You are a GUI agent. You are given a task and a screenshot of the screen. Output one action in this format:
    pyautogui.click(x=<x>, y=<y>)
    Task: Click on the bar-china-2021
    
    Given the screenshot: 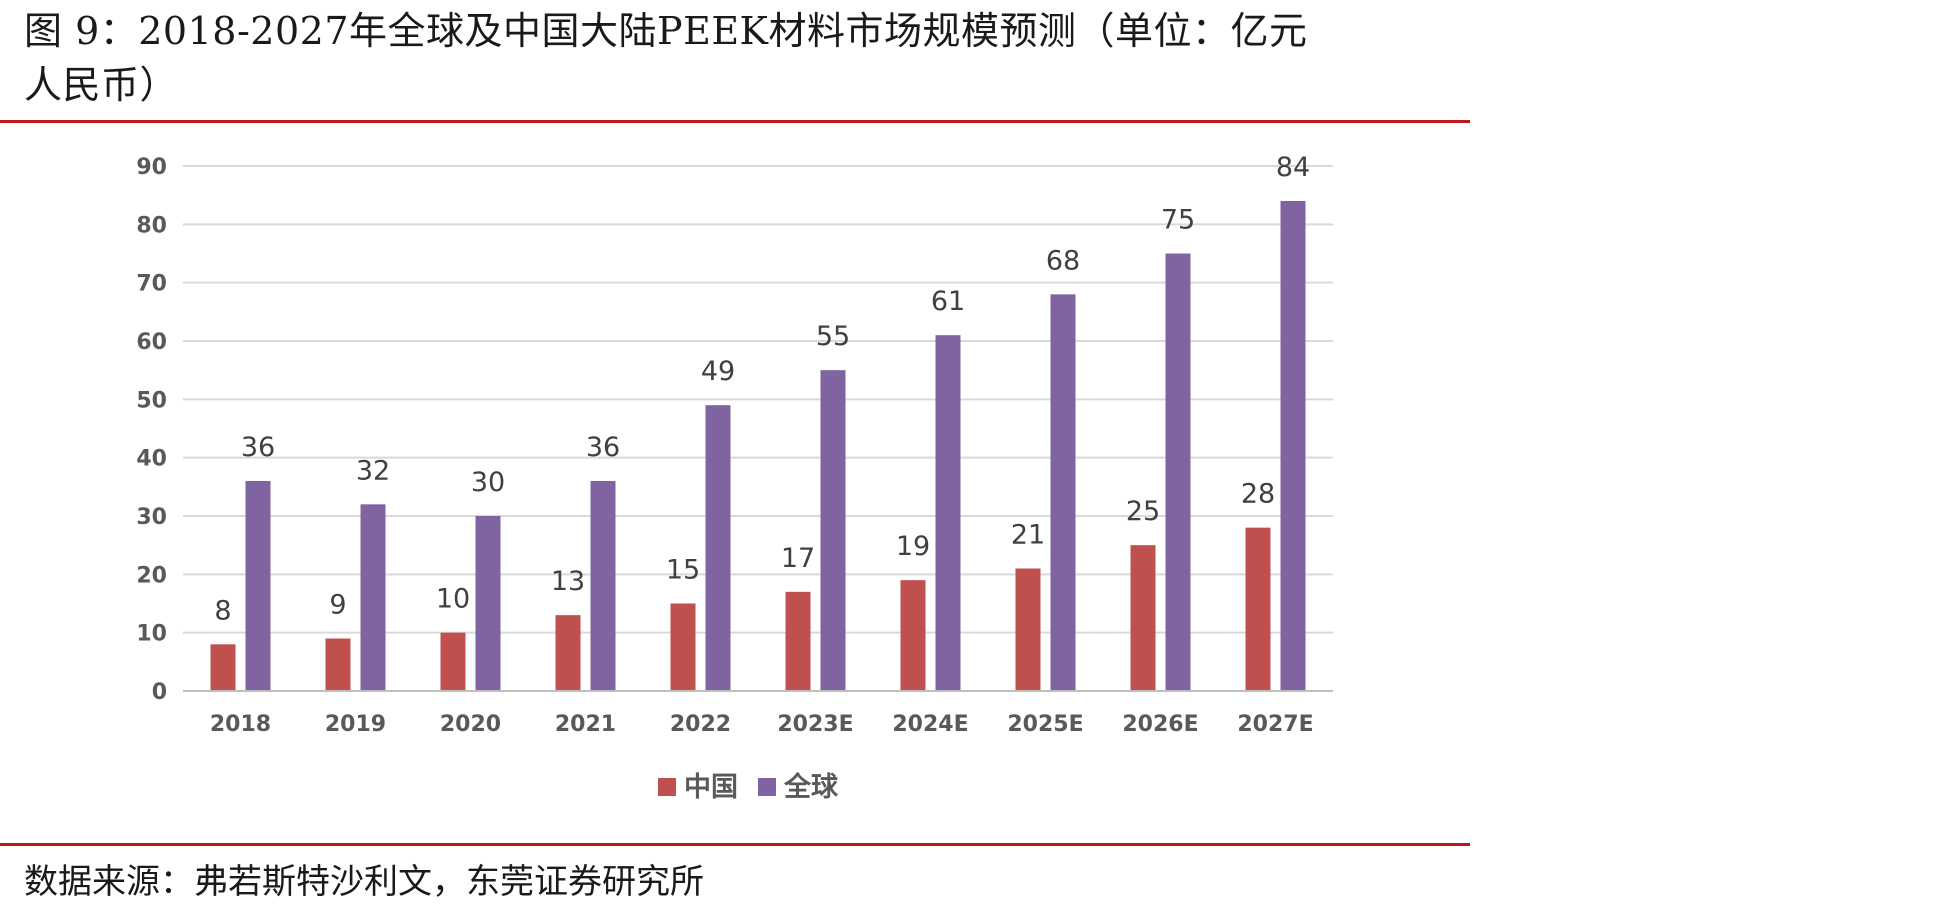 What is the action you would take?
    pyautogui.click(x=568, y=653)
    